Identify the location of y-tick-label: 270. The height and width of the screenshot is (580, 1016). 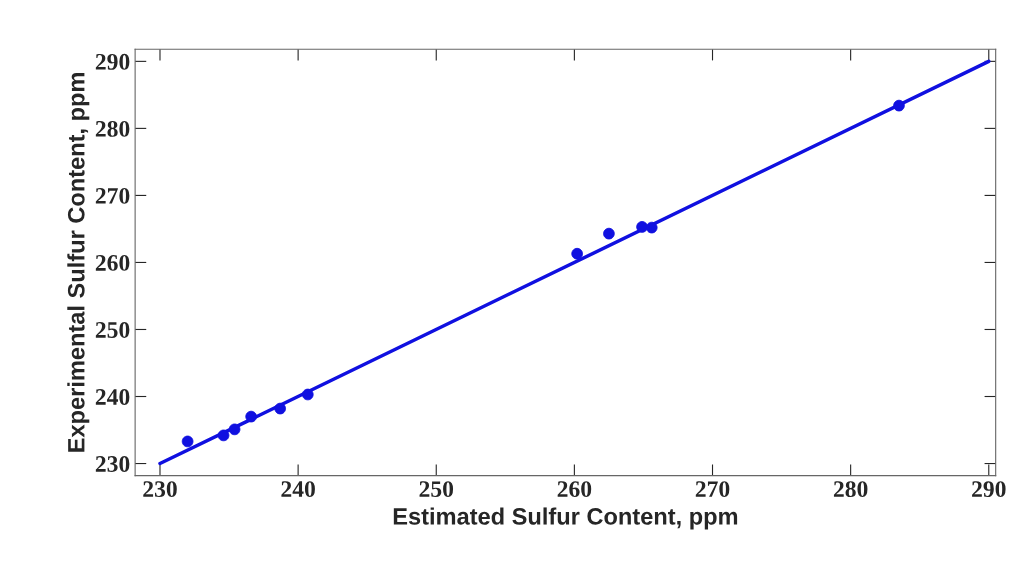
(112, 195).